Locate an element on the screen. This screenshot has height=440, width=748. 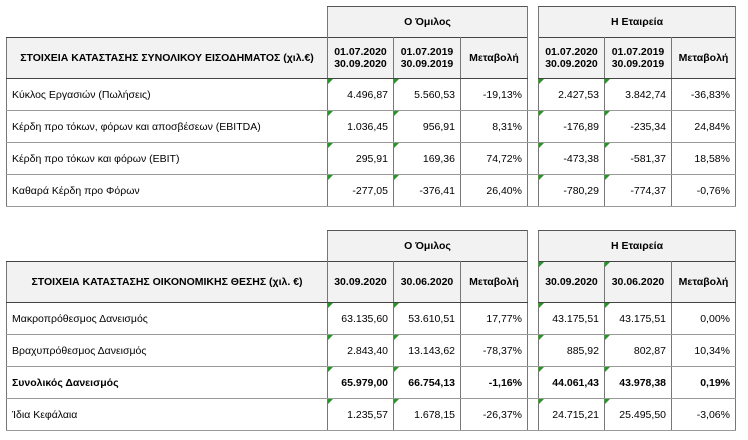
cell-company-prior: 43.978,38 is located at coordinates (638, 382).